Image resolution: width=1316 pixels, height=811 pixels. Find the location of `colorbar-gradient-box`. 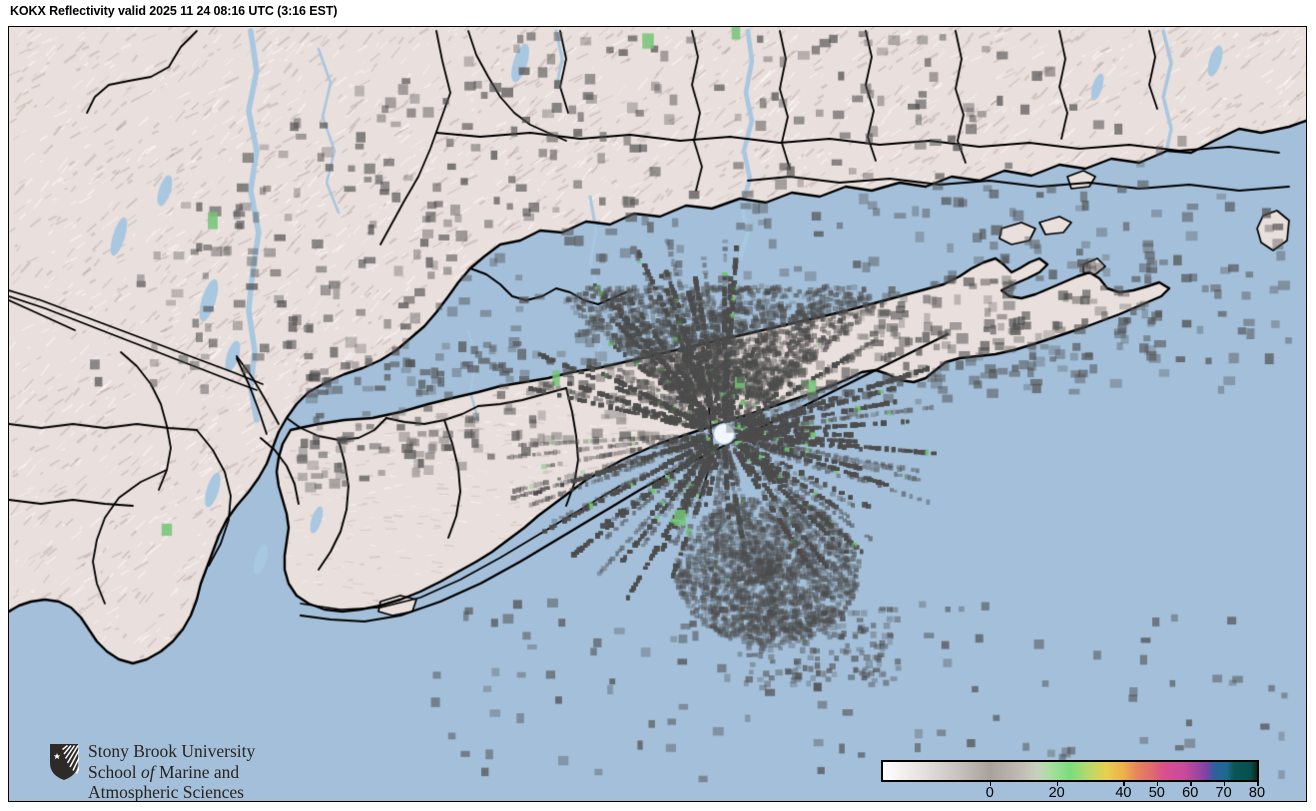

colorbar-gradient-box is located at coordinates (1070, 771).